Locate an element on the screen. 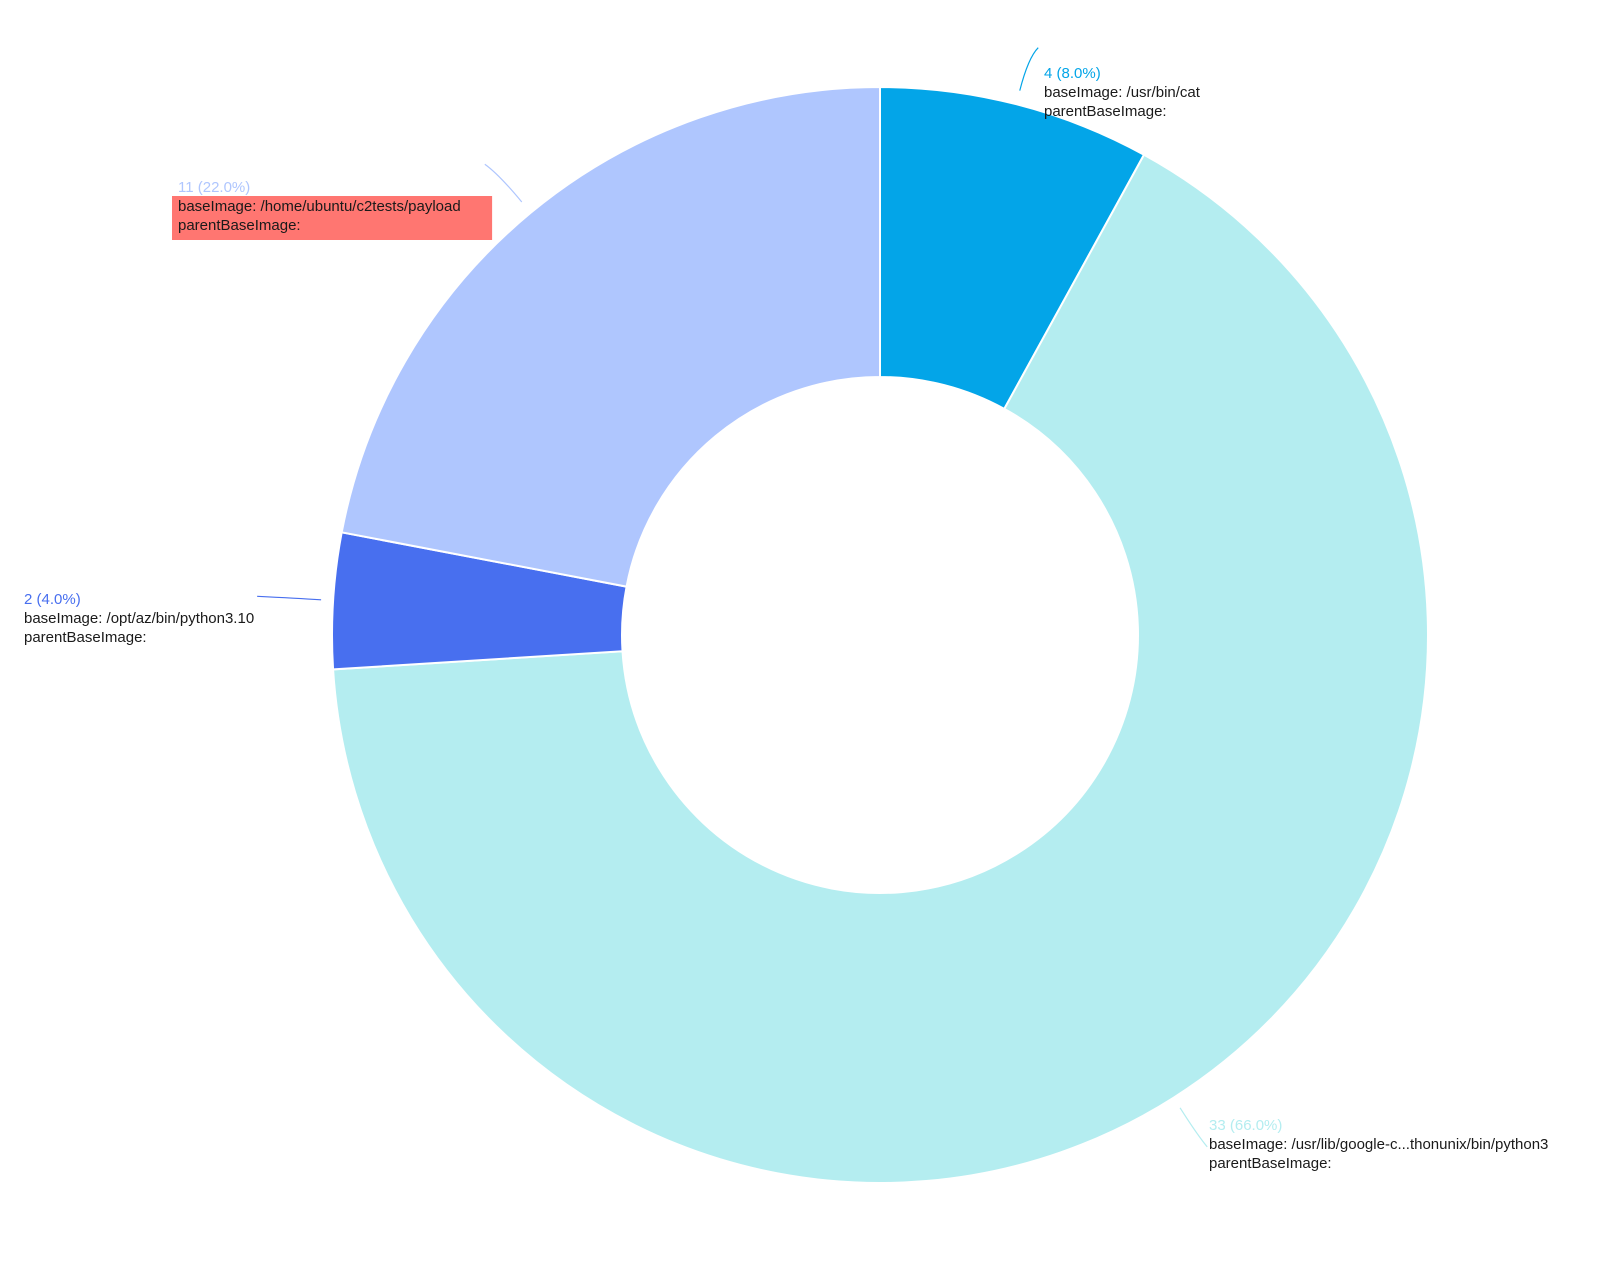 Image resolution: width=1600 pixels, height=1279 pixels. slice-value-label: 11 (22.0%) is located at coordinates (214, 187).